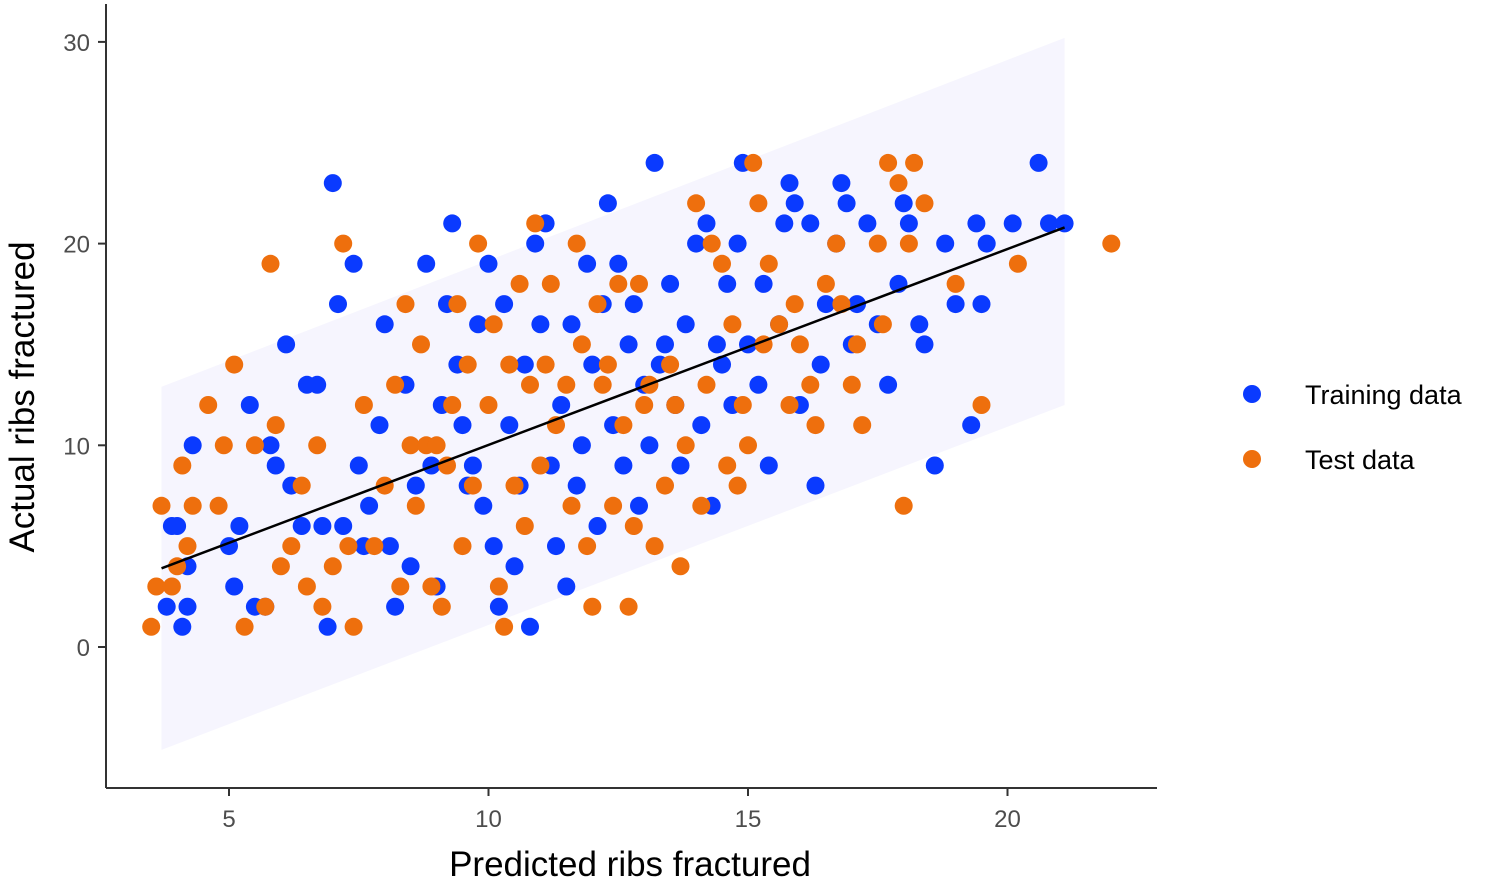  What do you see at coordinates (748, 819) in the screenshot?
I see `x-tick-label: 15` at bounding box center [748, 819].